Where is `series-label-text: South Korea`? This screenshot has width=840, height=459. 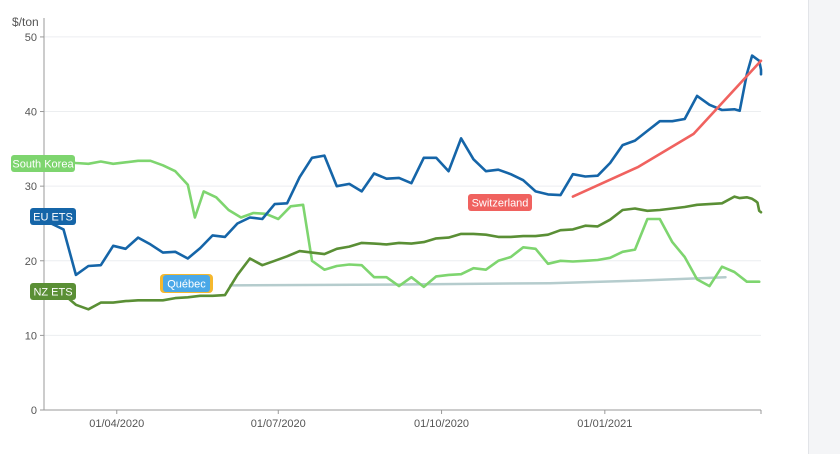
series-label-text: South Korea is located at coordinates (43, 165).